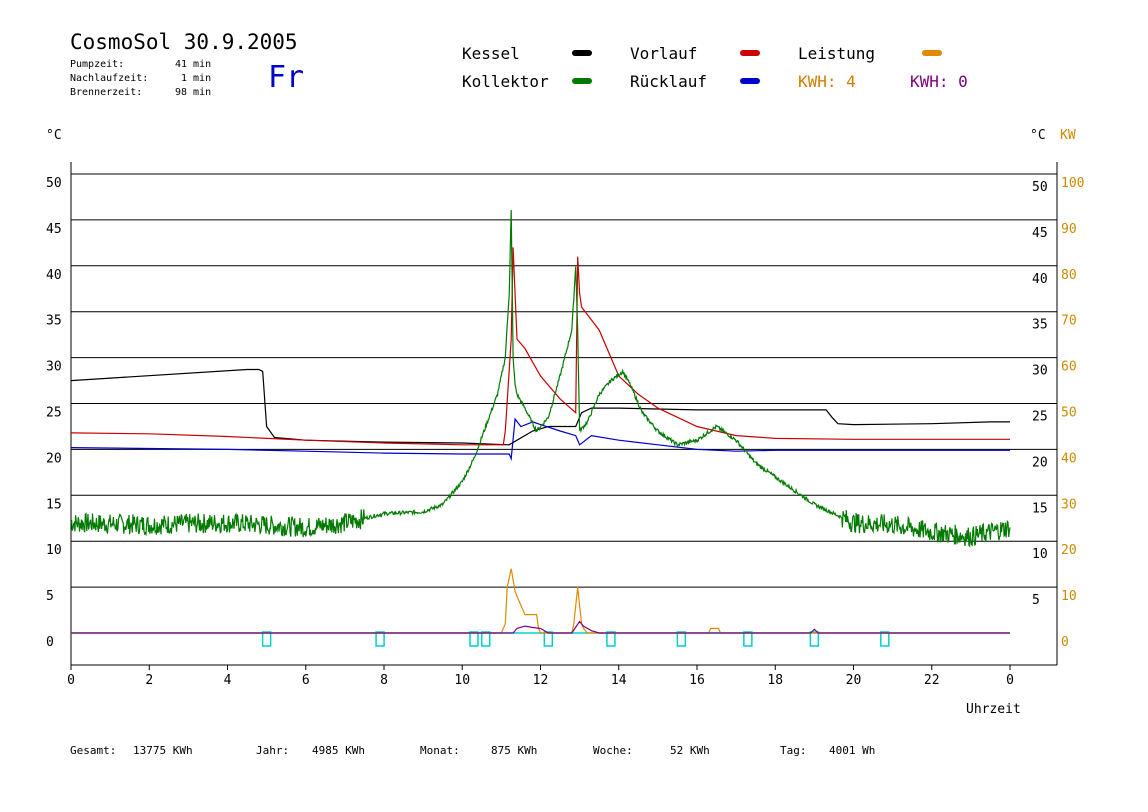 The image size is (1148, 812). I want to click on legend-kessel: Kessel, so click(491, 53).